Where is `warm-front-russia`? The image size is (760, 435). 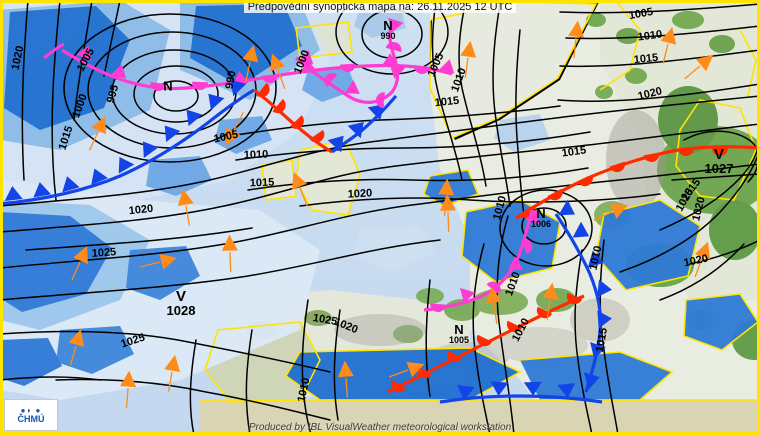 warm-front-russia is located at coordinates (637, 182).